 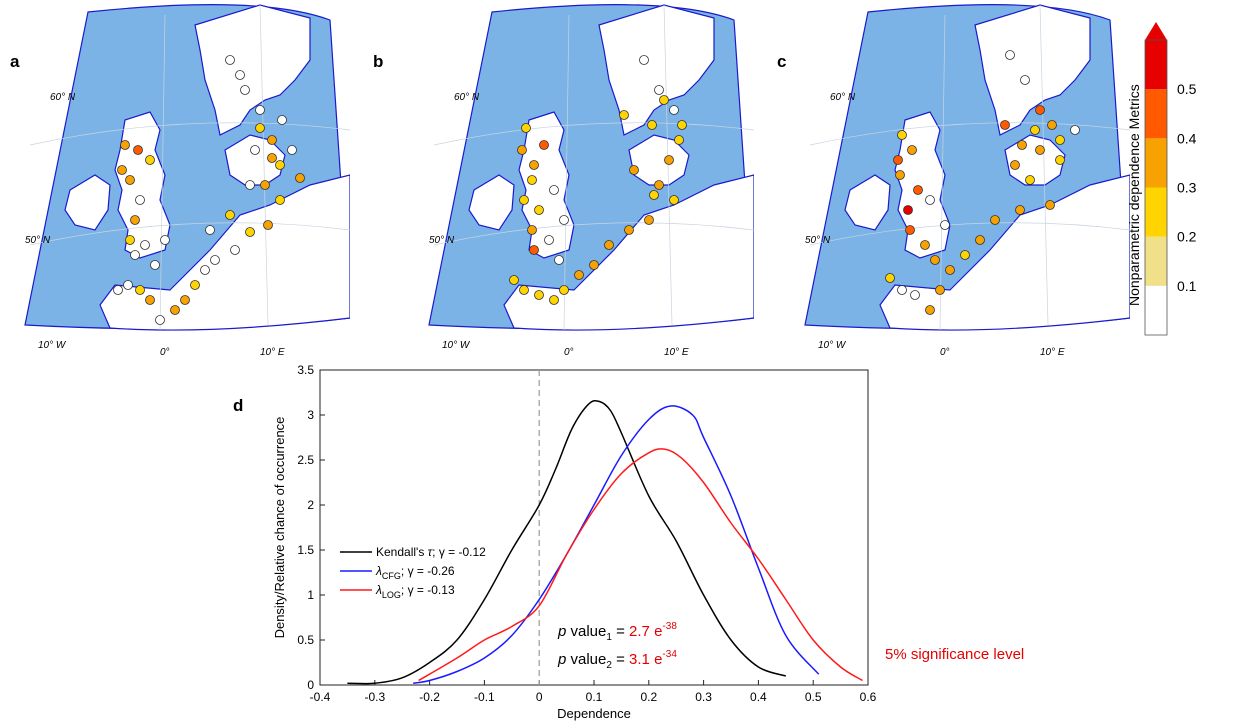 What do you see at coordinates (415, 572) in the screenshot?
I see `legend-entry: λCFG; γ = -0.26` at bounding box center [415, 572].